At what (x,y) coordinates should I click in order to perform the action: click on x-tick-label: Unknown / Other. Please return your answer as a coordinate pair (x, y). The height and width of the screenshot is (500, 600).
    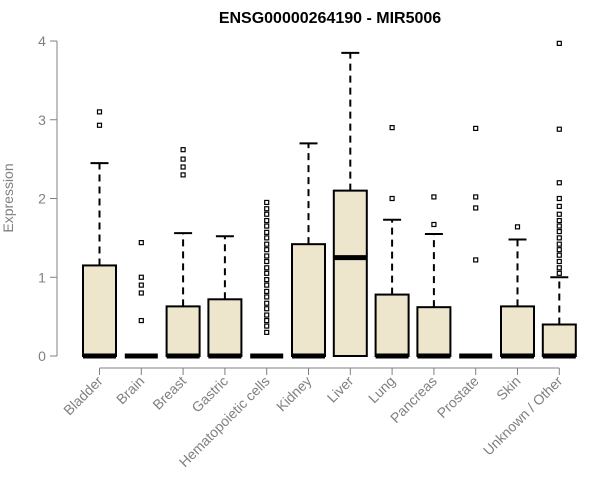
    Looking at the image, I should click on (523, 416).